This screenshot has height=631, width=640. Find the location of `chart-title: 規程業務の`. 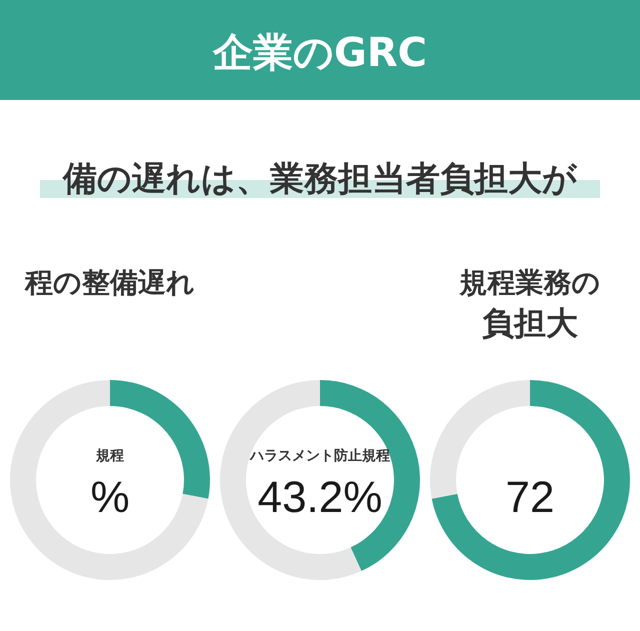

chart-title: 規程業務の is located at coordinates (529, 282).